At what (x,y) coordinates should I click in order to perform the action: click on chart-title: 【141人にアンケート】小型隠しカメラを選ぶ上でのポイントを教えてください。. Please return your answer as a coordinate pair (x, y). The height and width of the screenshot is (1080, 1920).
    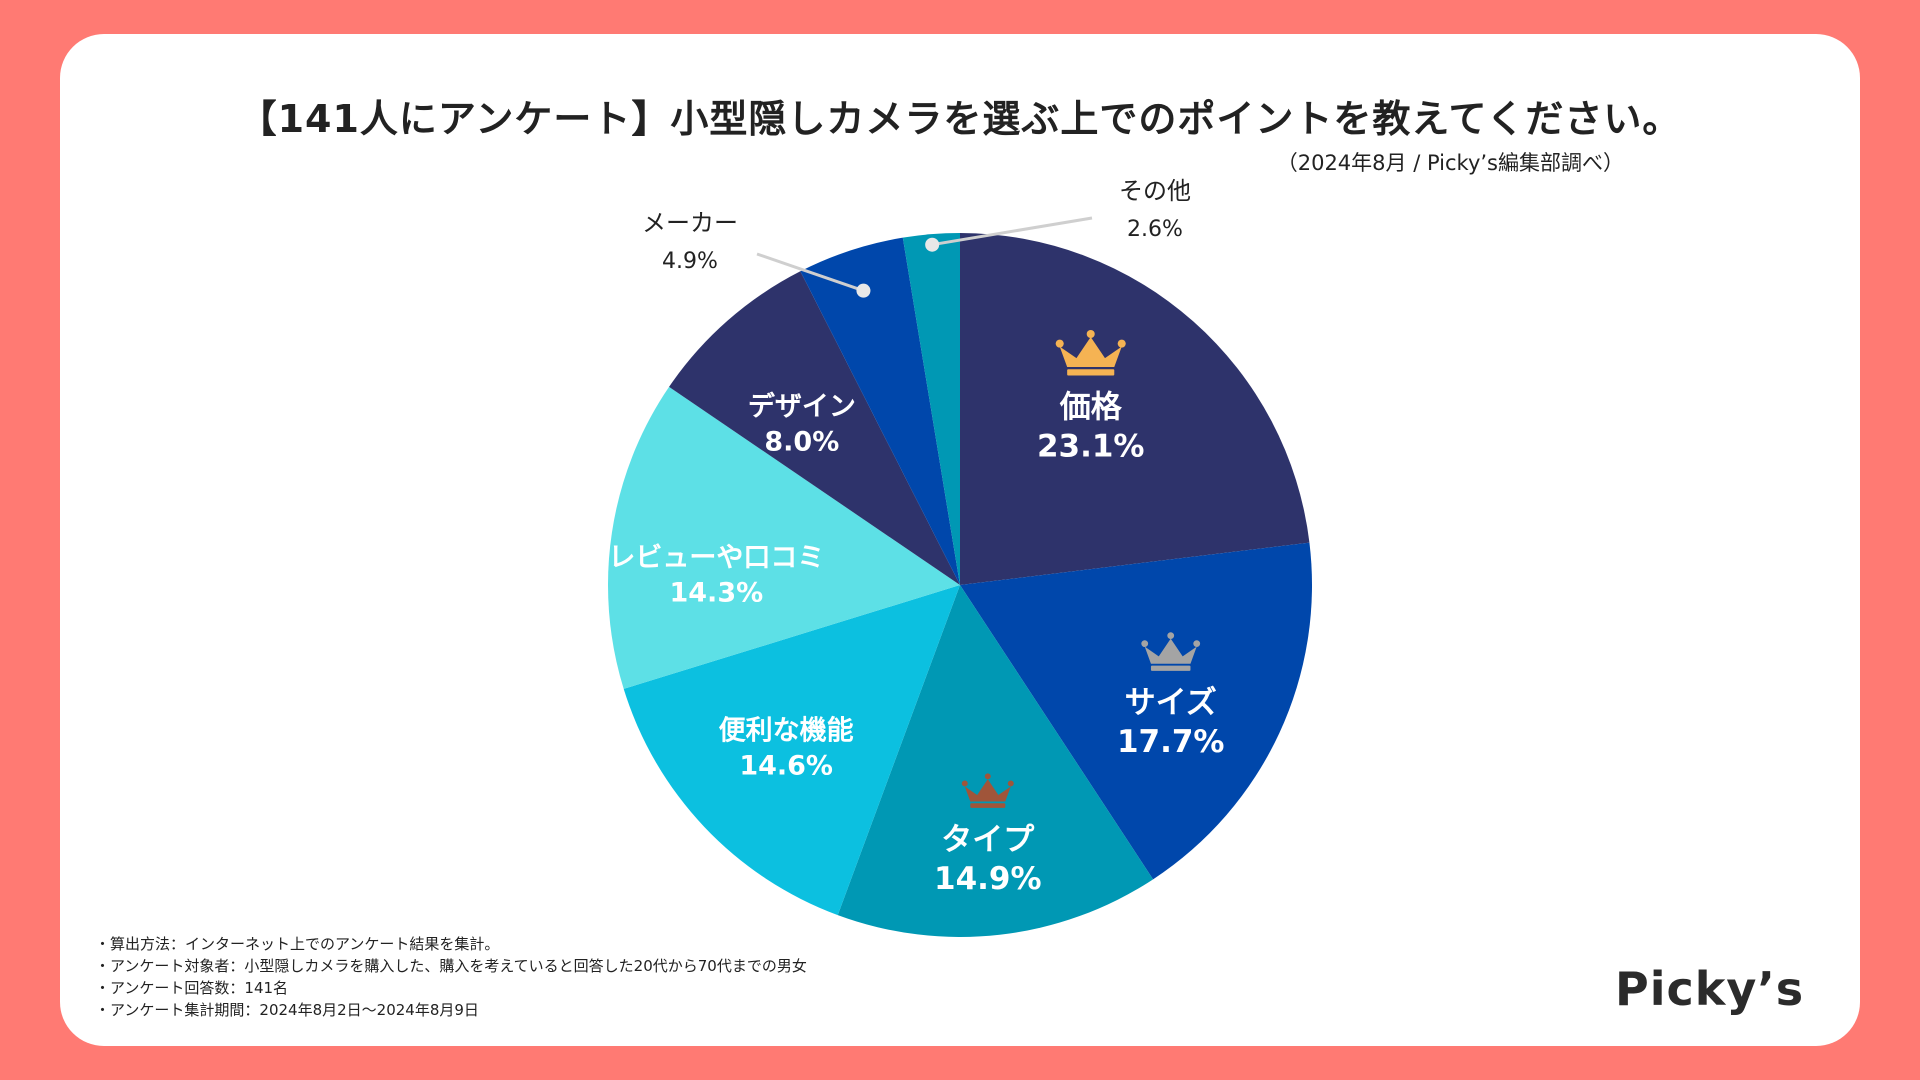
    Looking at the image, I should click on (960, 119).